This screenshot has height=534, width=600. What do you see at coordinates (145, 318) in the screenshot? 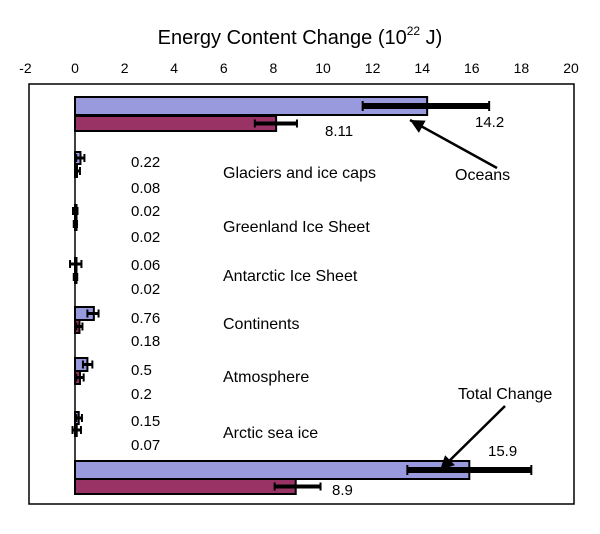
I see `value-label: 0.76` at bounding box center [145, 318].